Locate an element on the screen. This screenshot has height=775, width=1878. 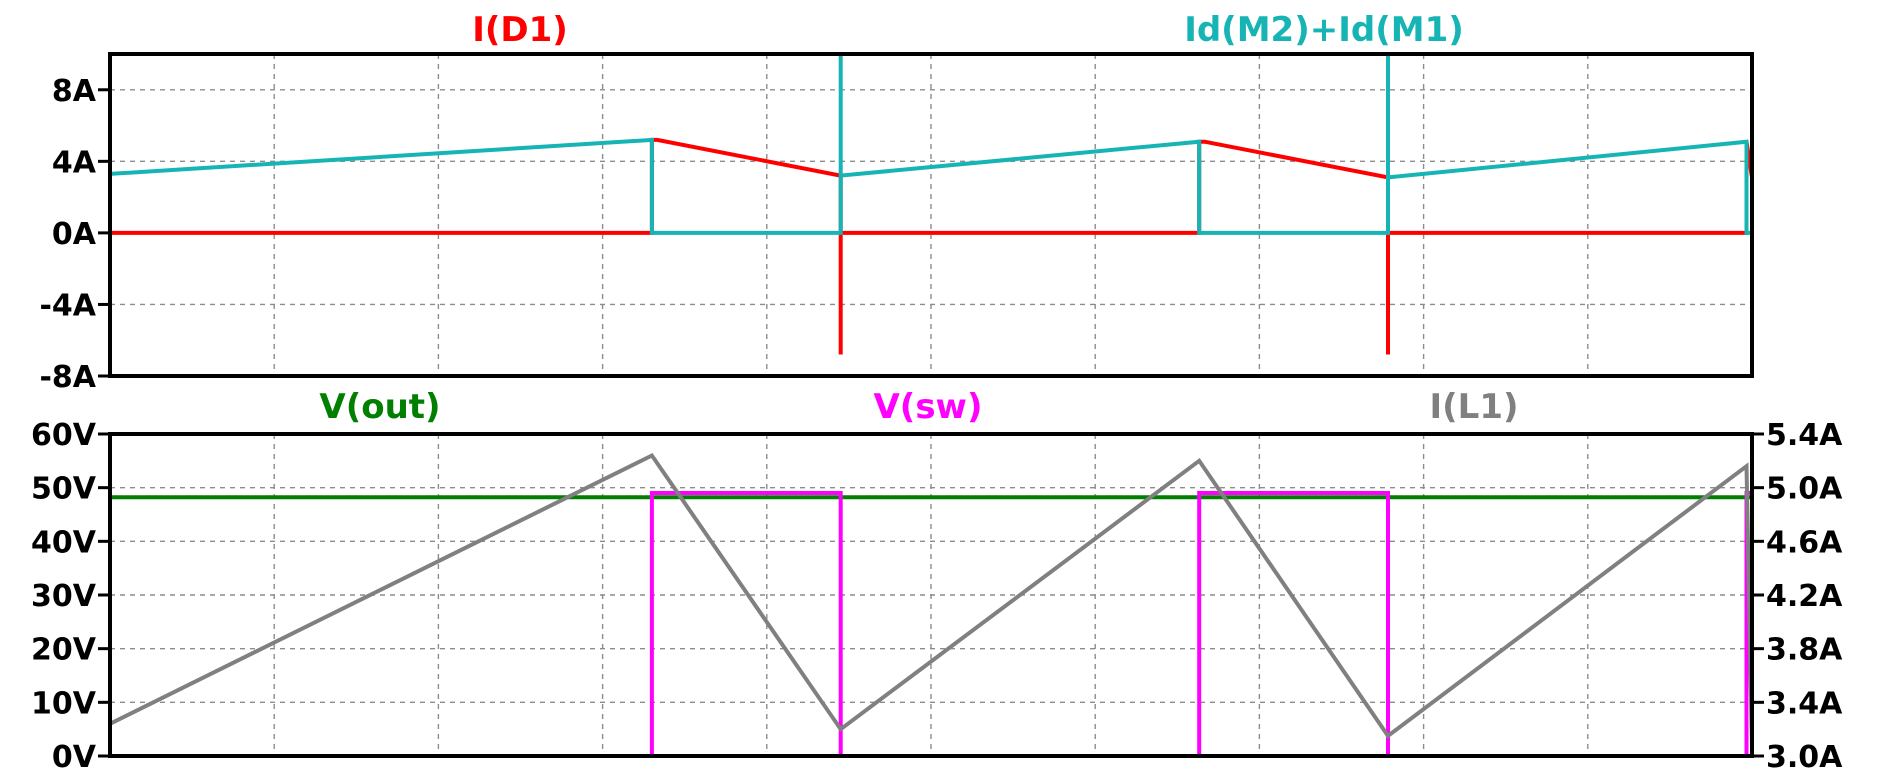
top-y-axis: -8A -4A 0A 4A 8A is located at coordinates (74, 234).